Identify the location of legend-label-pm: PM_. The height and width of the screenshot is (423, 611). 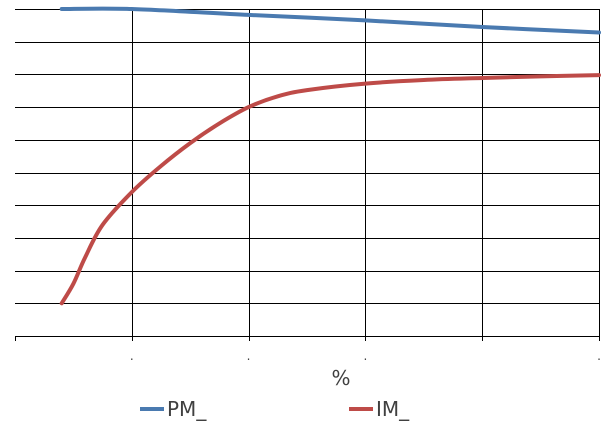
(187, 409).